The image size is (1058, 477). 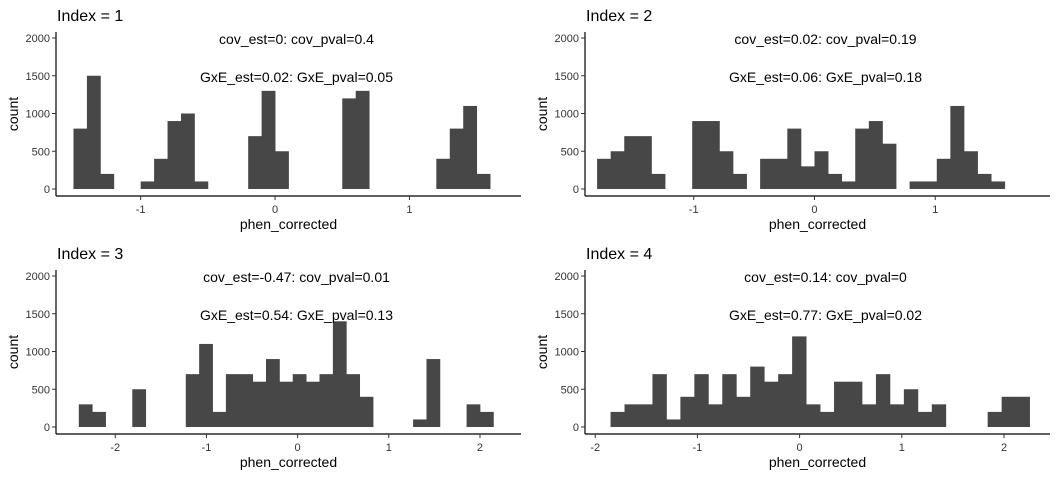 What do you see at coordinates (619, 16) in the screenshot?
I see `panel-title: Index = 2` at bounding box center [619, 16].